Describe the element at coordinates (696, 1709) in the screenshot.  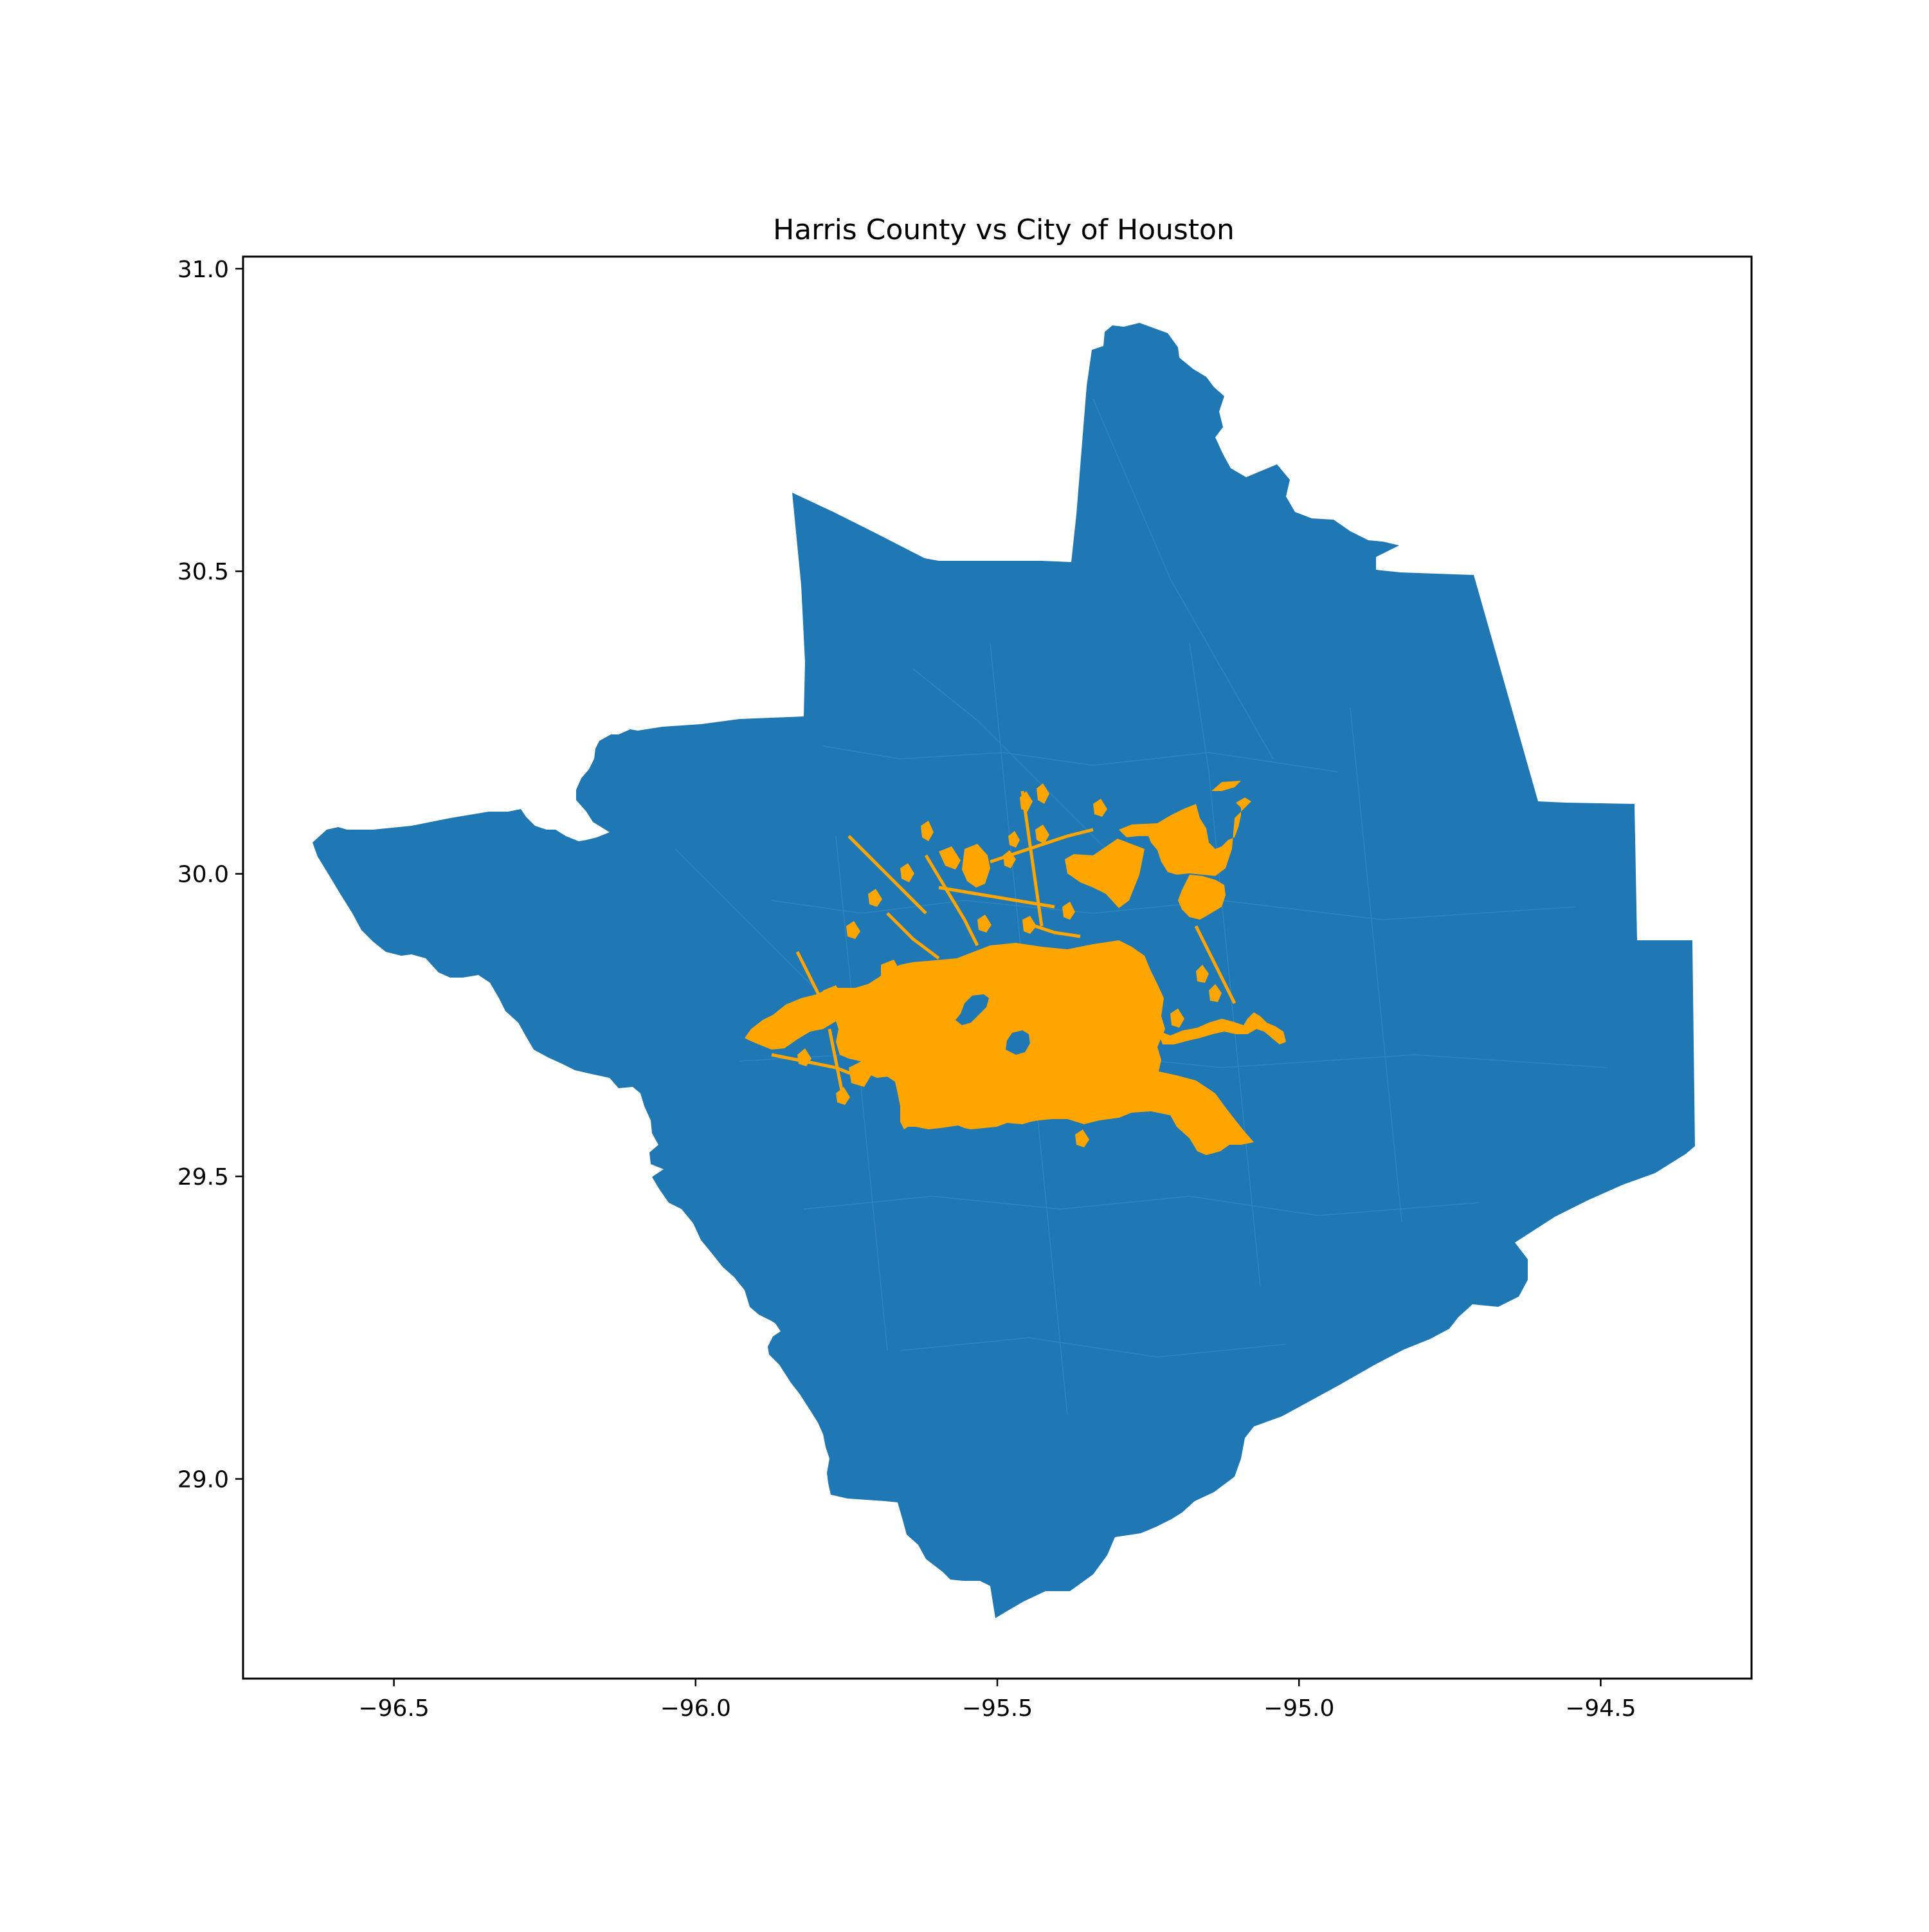
I see `x-tick-label: −96.0` at that location.